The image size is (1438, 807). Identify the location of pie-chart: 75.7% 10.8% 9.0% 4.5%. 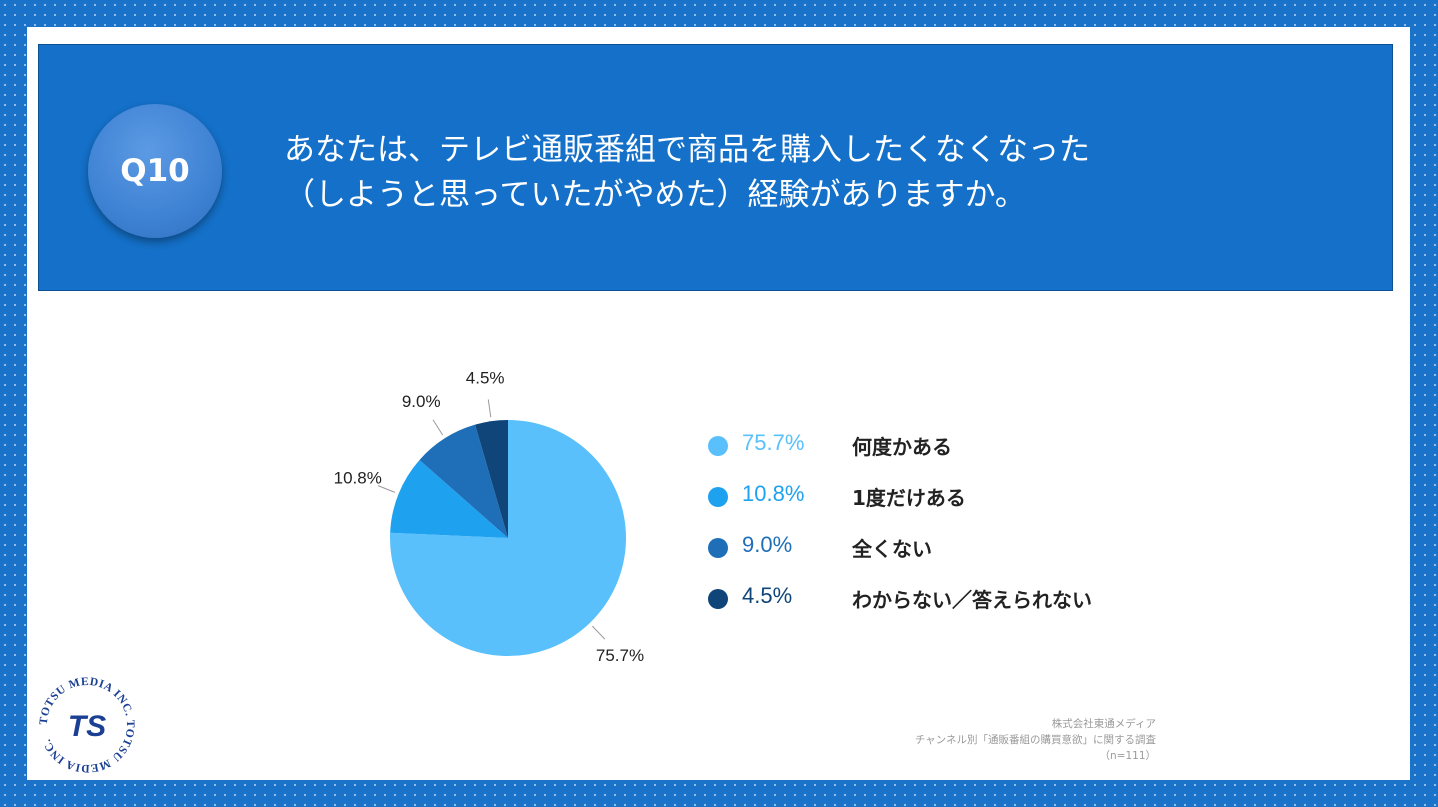
(489, 517).